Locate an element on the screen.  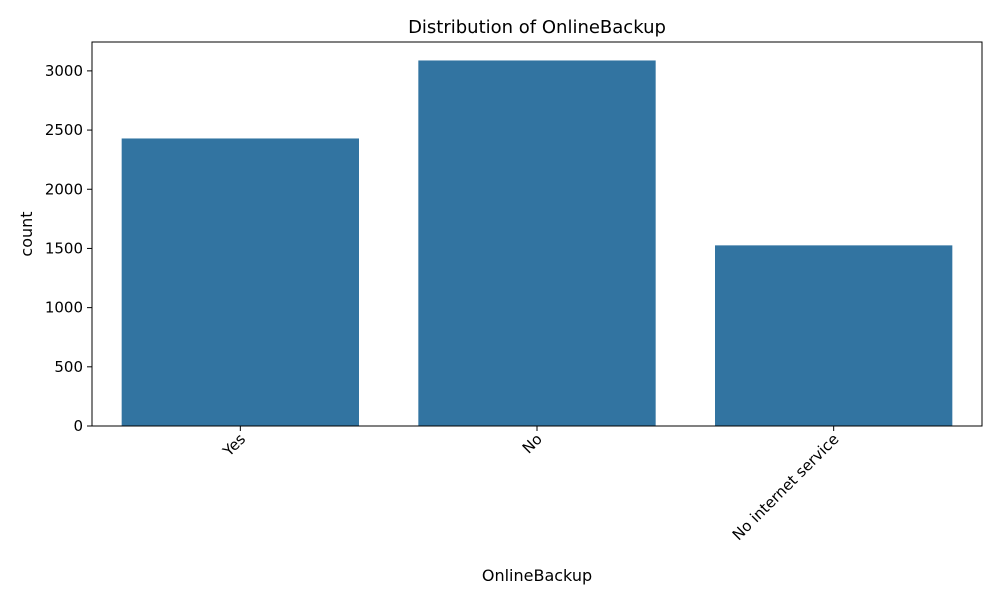
bar-no-internet-service is located at coordinates (834, 335).